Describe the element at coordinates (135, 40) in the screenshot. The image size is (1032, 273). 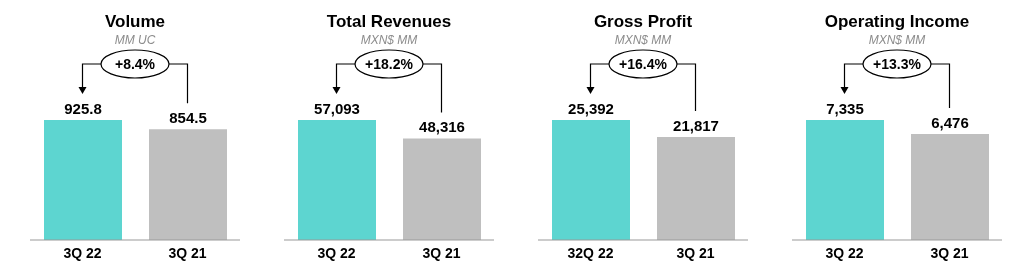
I see `chart-subtitle: MM UC` at that location.